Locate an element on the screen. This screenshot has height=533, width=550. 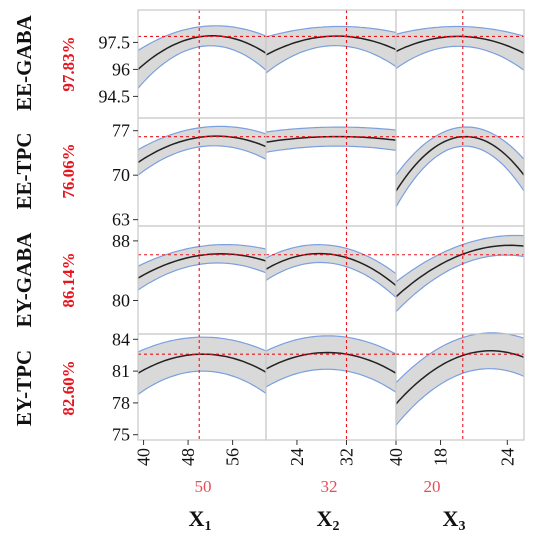
panel-r3-c1: 80 88 is located at coordinates (189, 280).